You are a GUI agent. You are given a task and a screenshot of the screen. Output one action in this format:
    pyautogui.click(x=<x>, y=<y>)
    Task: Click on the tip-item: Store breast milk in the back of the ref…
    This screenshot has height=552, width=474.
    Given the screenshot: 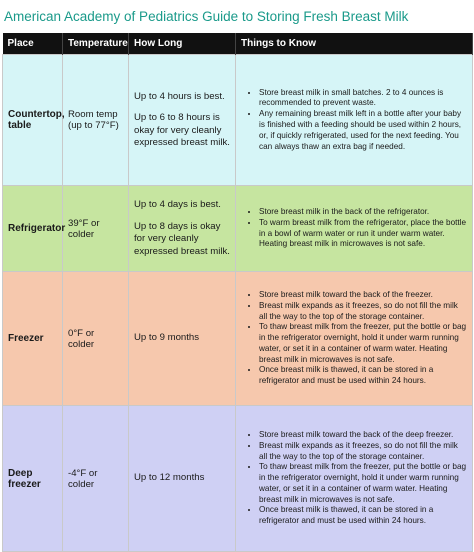 What is the action you would take?
    pyautogui.click(x=363, y=212)
    